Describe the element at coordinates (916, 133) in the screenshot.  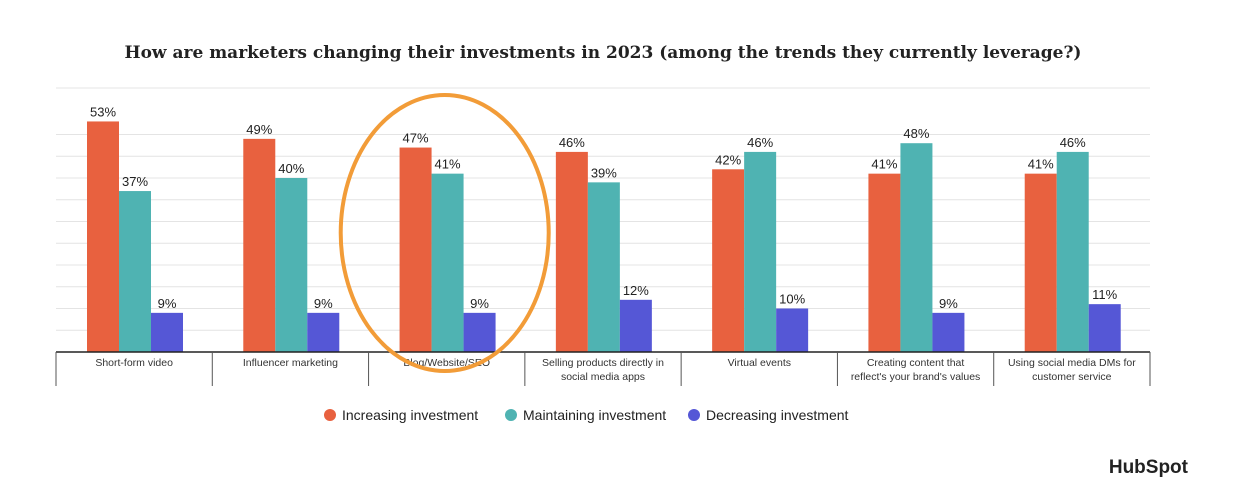
I see `data-label: 48%` at that location.